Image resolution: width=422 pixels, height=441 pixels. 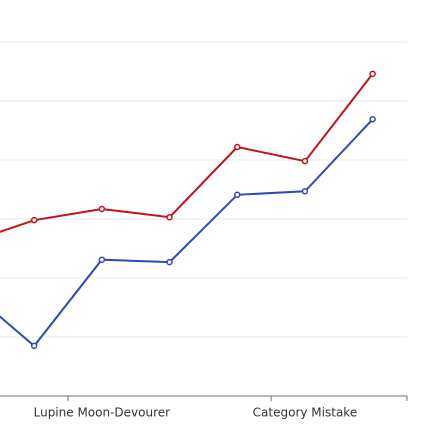 What do you see at coordinates (102, 413) in the screenshot?
I see `x-tick-label: Lupine Moon-Devourer` at bounding box center [102, 413].